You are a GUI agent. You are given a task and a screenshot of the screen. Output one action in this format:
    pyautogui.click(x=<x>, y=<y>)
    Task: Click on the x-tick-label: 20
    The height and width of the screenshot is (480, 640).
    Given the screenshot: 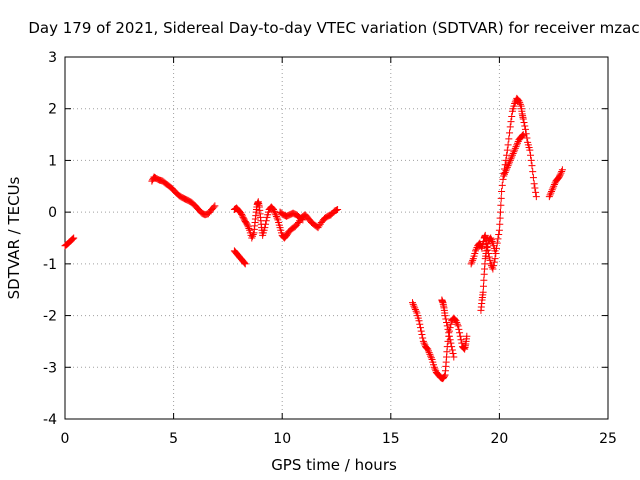 What is the action you would take?
    pyautogui.click(x=499, y=439)
    